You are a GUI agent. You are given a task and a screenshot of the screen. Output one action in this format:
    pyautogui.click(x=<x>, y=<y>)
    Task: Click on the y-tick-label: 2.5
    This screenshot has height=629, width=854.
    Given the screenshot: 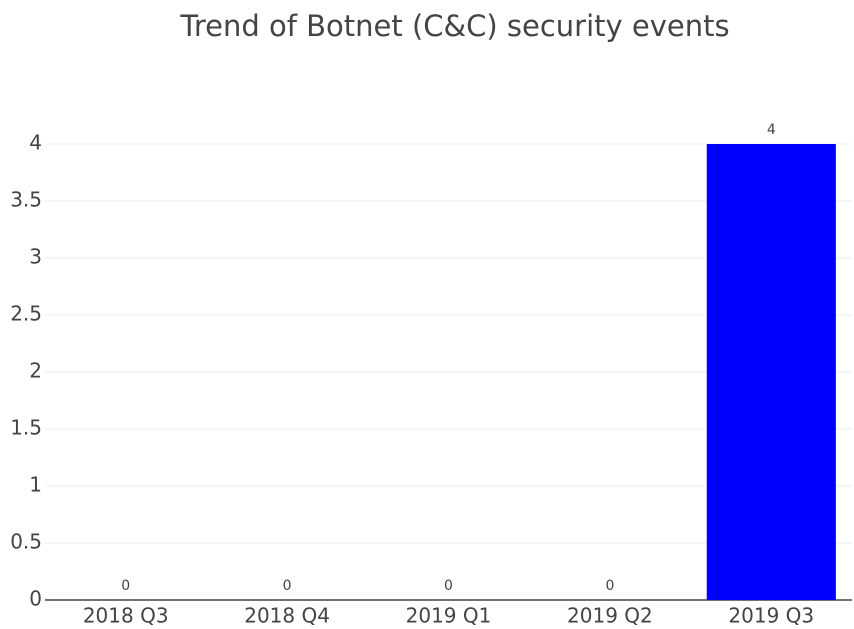 What is the action you would take?
    pyautogui.click(x=26, y=314)
    